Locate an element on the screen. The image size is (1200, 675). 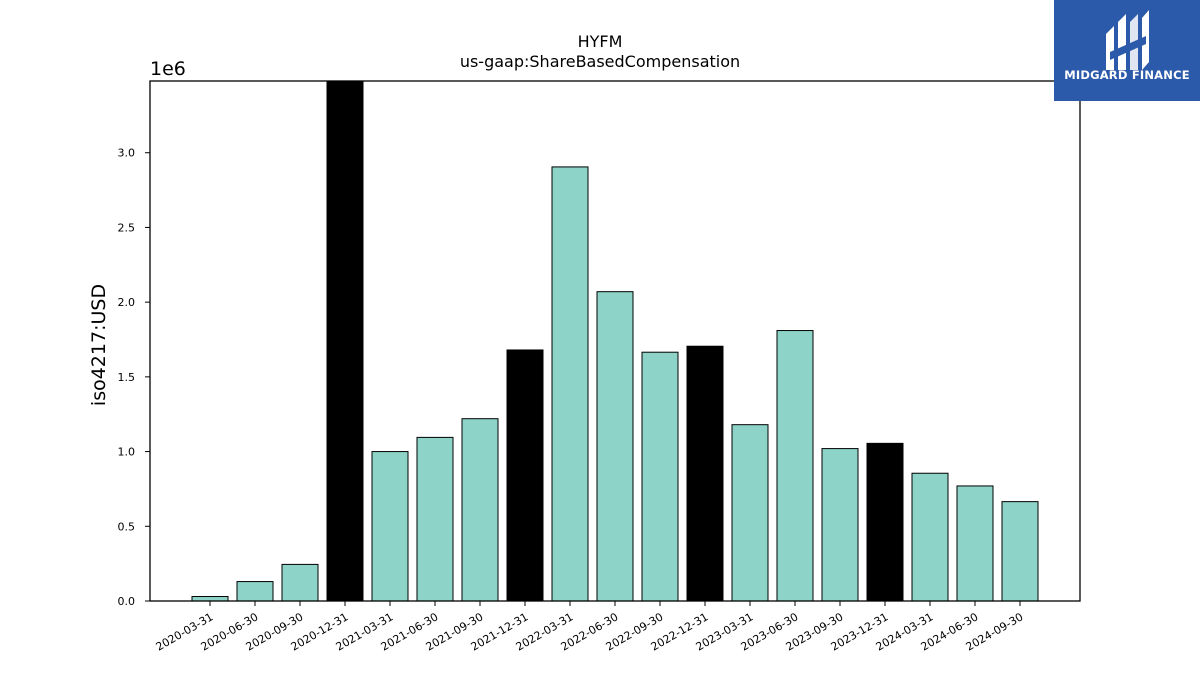
chart-subtitle: us-gaap:ShareBasedCompensation is located at coordinates (600, 61).